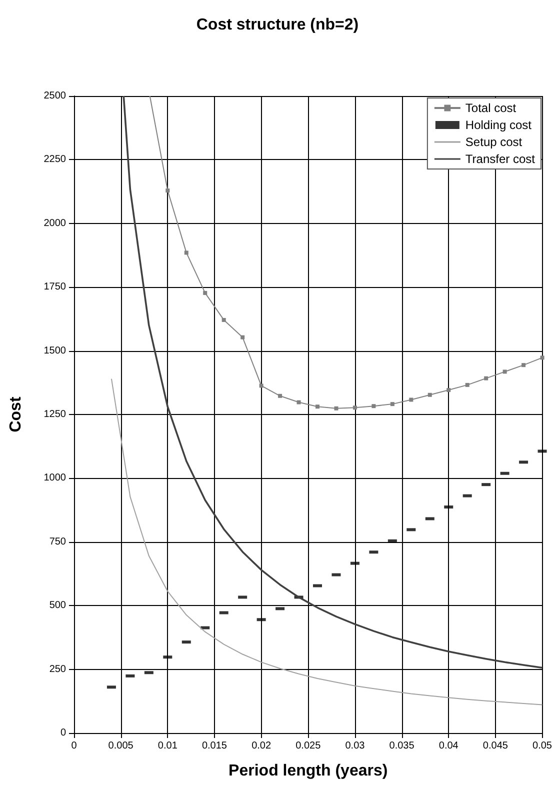 Image resolution: width=555 pixels, height=789 pixels. Describe the element at coordinates (55, 96) in the screenshot. I see `y-tick-label: 2500` at that location.